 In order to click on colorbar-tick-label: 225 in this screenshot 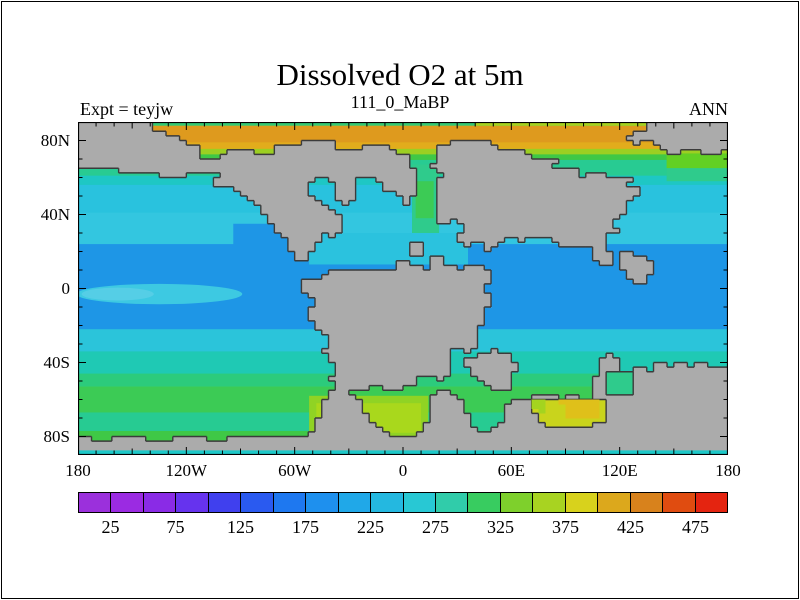, I will do `click(370, 527)`.